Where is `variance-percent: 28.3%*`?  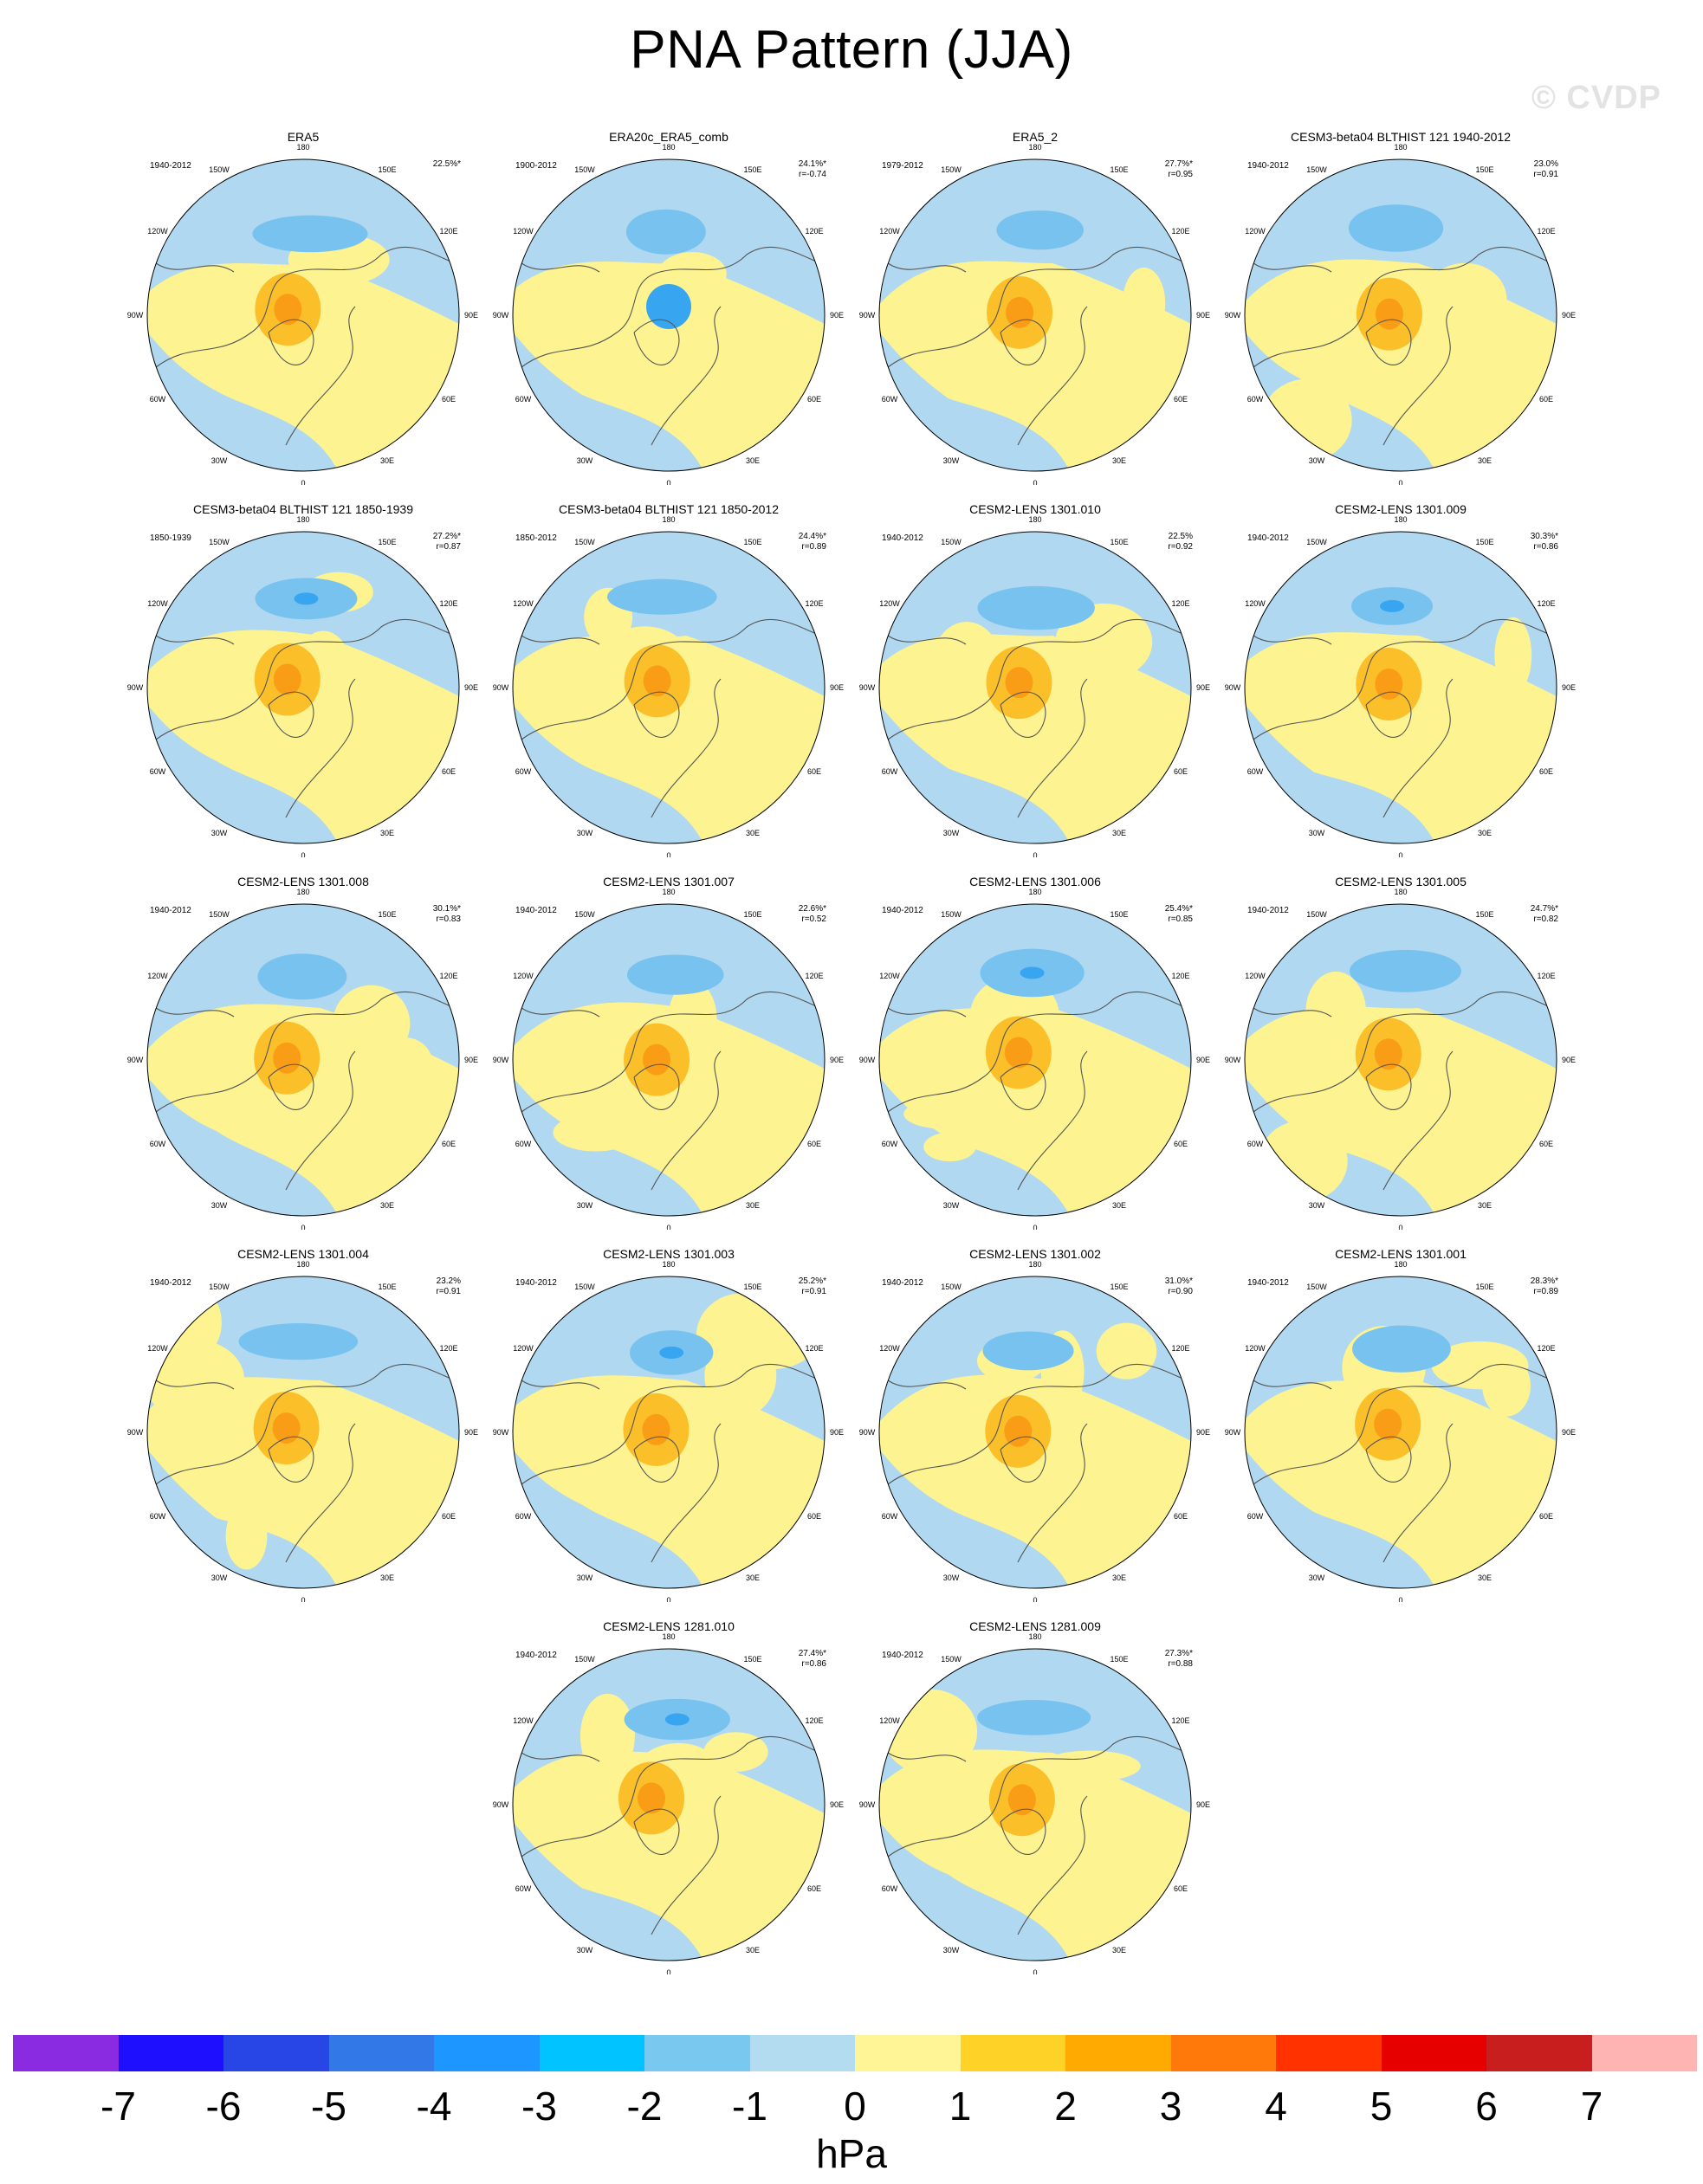 variance-percent: 28.3%* is located at coordinates (1544, 1281).